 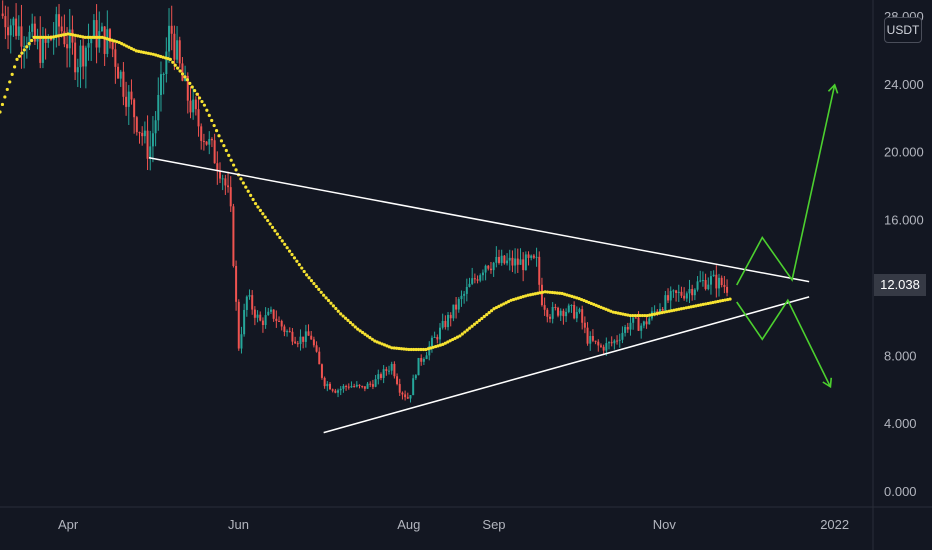 What do you see at coordinates (787, 184) in the screenshot?
I see `projection-arrow-up` at bounding box center [787, 184].